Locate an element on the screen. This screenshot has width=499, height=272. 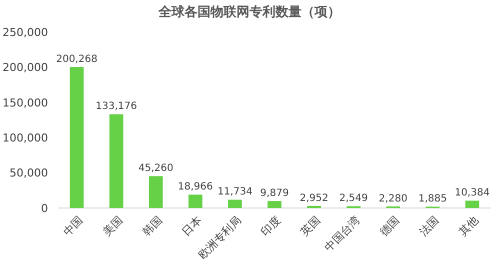
x-tick-label: 中国 is located at coordinates (73, 226).